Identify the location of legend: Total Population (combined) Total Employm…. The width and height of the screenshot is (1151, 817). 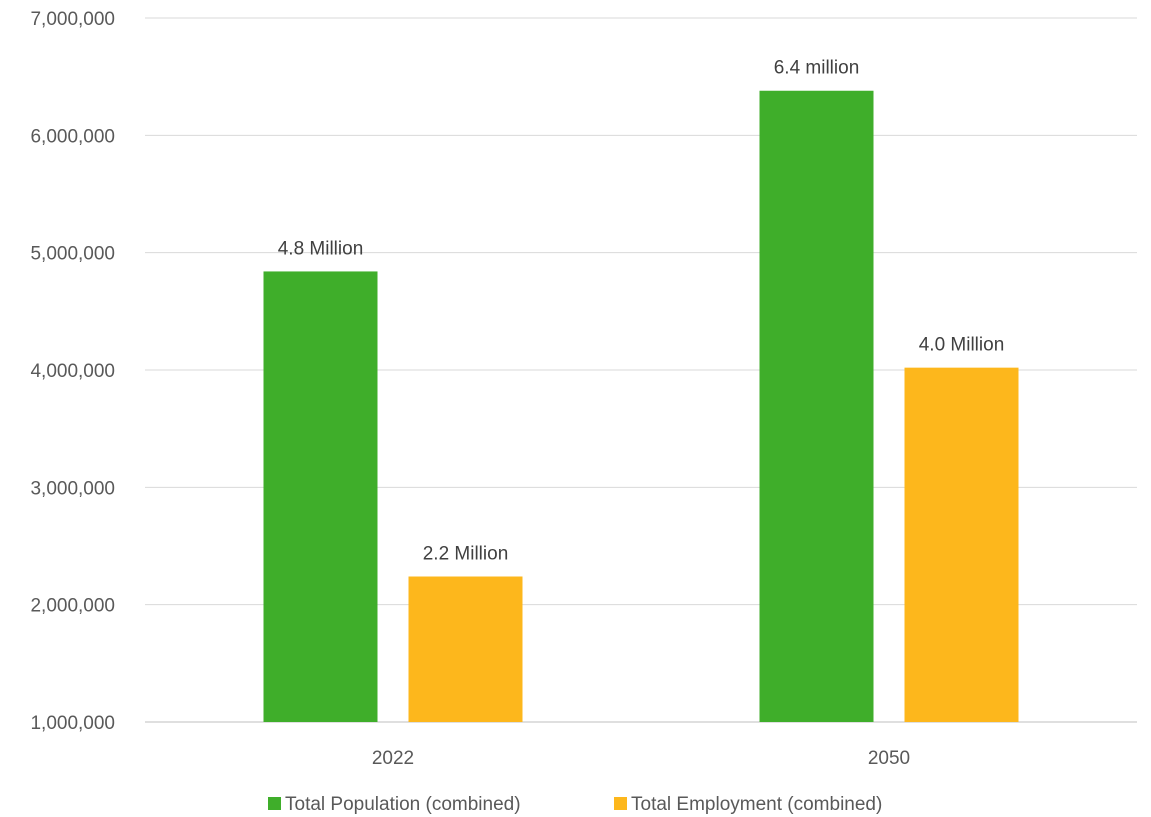
(575, 804).